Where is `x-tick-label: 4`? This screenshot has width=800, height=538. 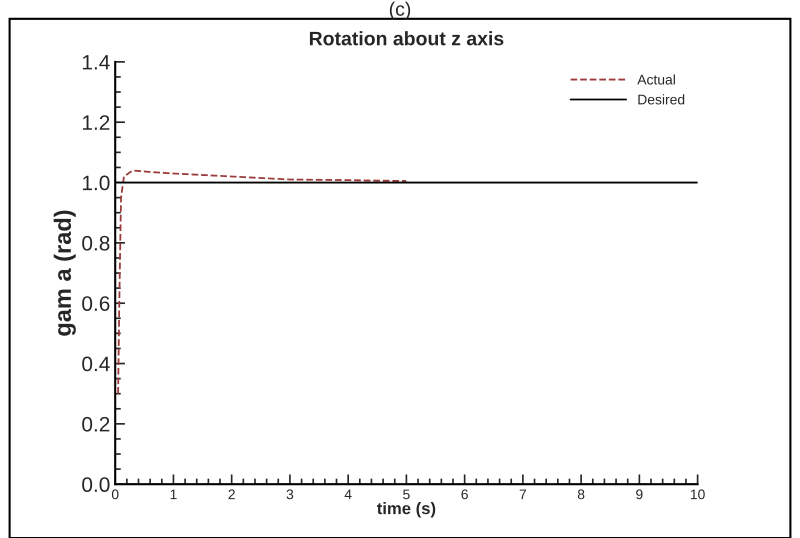
x-tick-label: 4 is located at coordinates (348, 495).